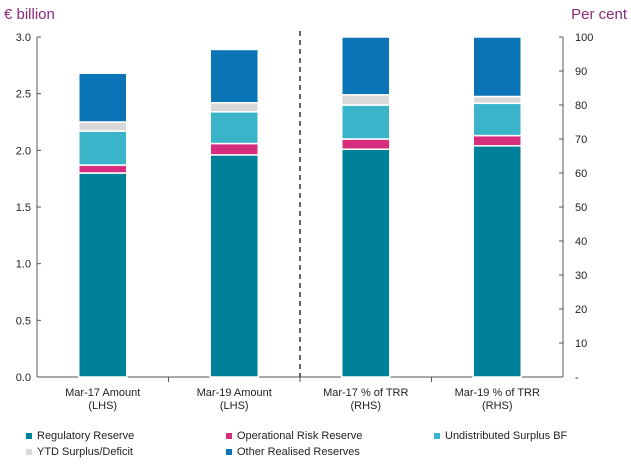 The width and height of the screenshot is (631, 468). What do you see at coordinates (581, 140) in the screenshot?
I see `right-tick-label: 70` at bounding box center [581, 140].